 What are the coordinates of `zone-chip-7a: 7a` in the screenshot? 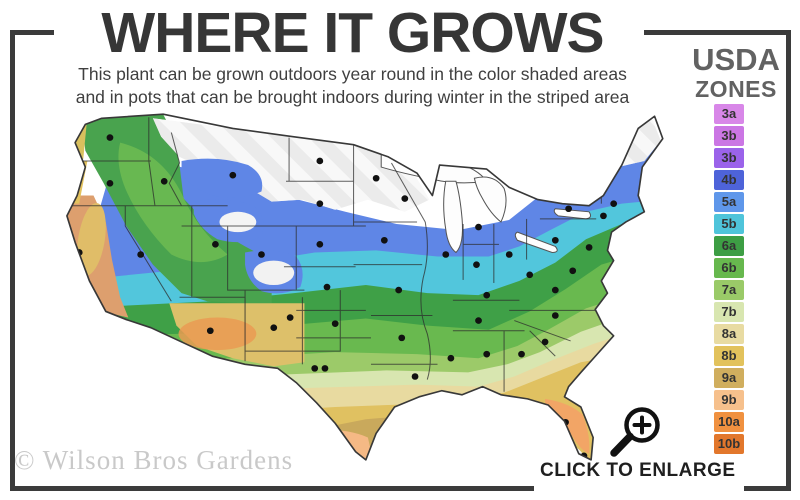 It's located at (729, 290).